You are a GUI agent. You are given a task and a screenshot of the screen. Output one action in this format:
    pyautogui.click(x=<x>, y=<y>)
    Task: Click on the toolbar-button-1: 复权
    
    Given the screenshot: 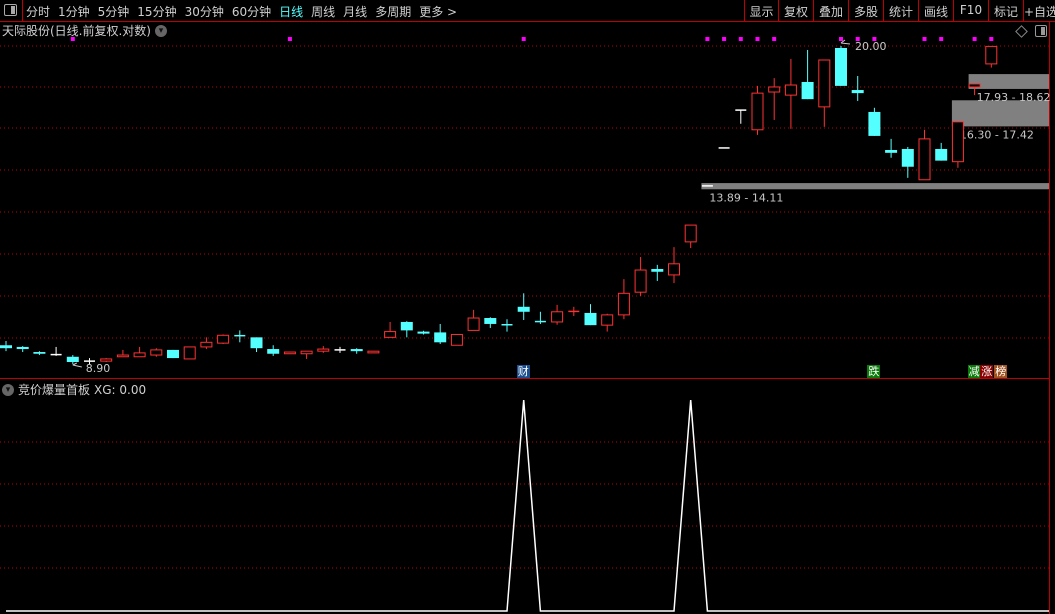 What is the action you would take?
    pyautogui.click(x=795, y=12)
    